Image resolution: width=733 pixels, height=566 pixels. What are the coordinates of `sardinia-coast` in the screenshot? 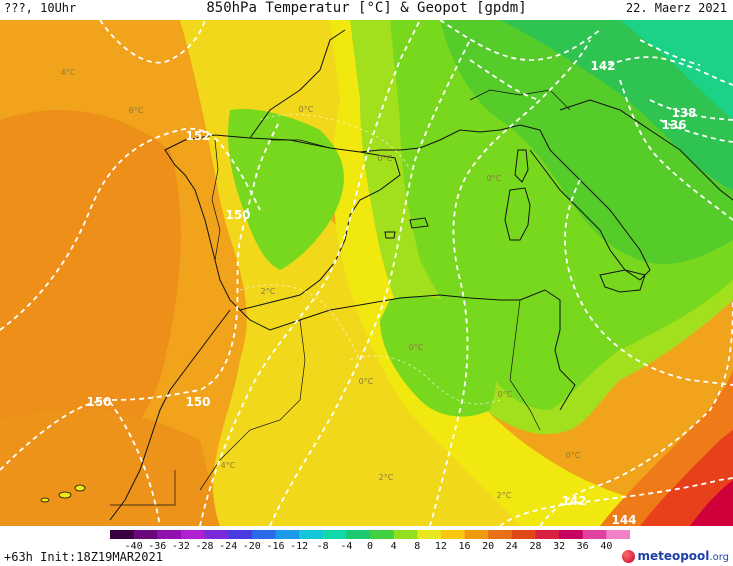 It's located at (517, 214).